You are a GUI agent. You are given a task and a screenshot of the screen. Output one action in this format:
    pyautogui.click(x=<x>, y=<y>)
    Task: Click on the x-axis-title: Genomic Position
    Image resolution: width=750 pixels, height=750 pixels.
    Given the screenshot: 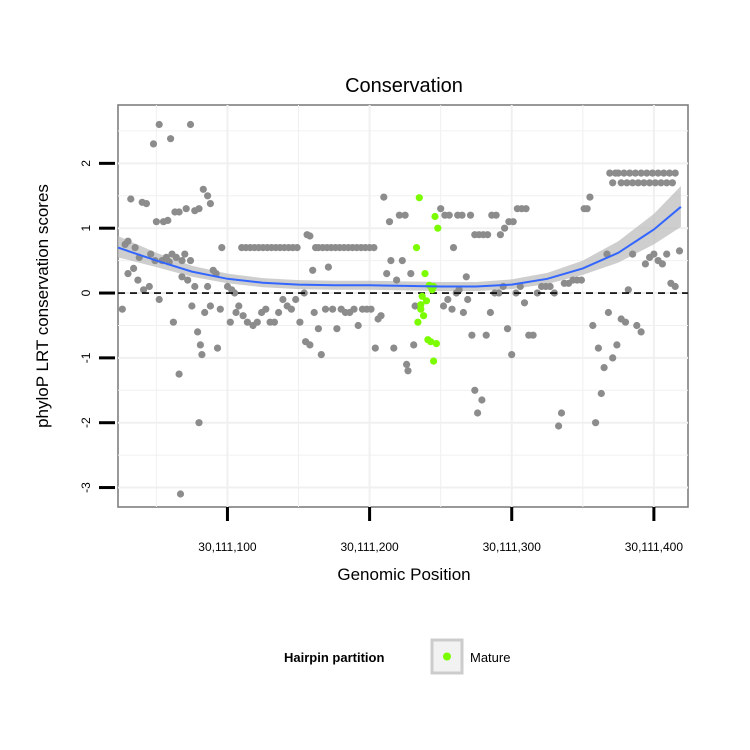 What is the action you would take?
    pyautogui.click(x=403, y=574)
    